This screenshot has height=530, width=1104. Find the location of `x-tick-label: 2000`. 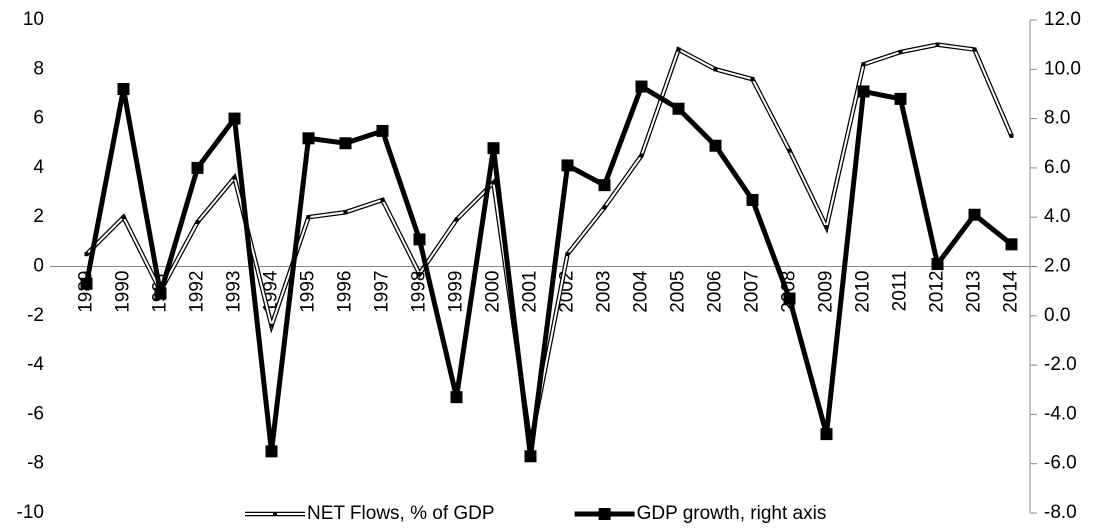

x-tick-label: 2000 is located at coordinates (493, 292).